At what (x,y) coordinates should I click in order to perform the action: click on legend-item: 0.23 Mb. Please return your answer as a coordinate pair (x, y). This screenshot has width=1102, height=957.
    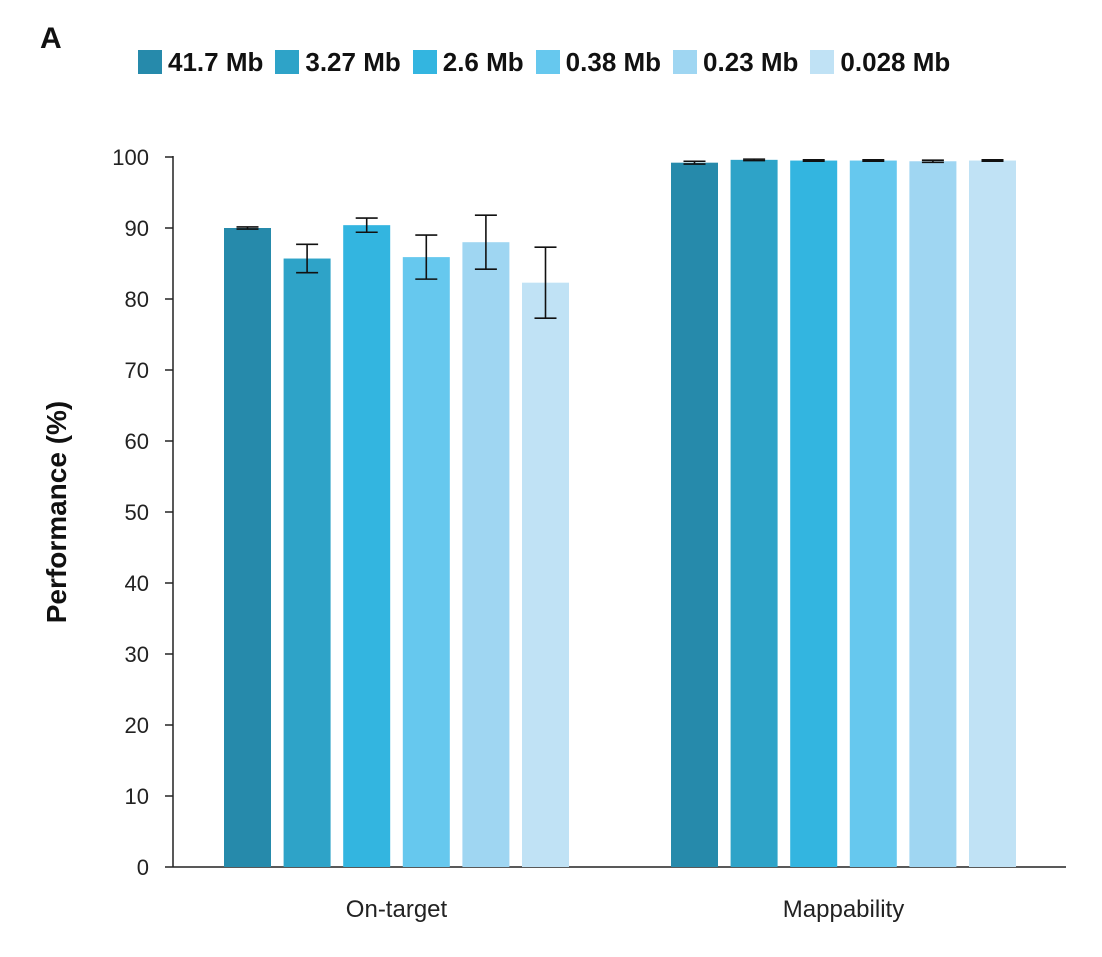
    Looking at the image, I should click on (735, 62).